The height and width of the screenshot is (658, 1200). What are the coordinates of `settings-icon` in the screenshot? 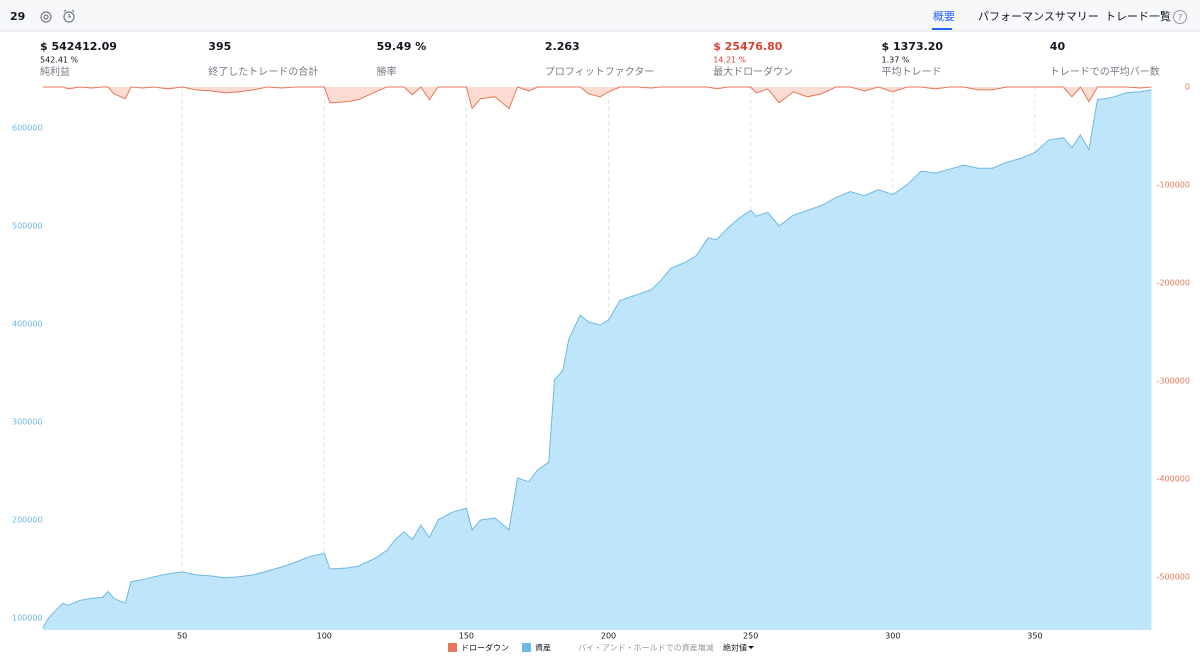 It's located at (46, 17).